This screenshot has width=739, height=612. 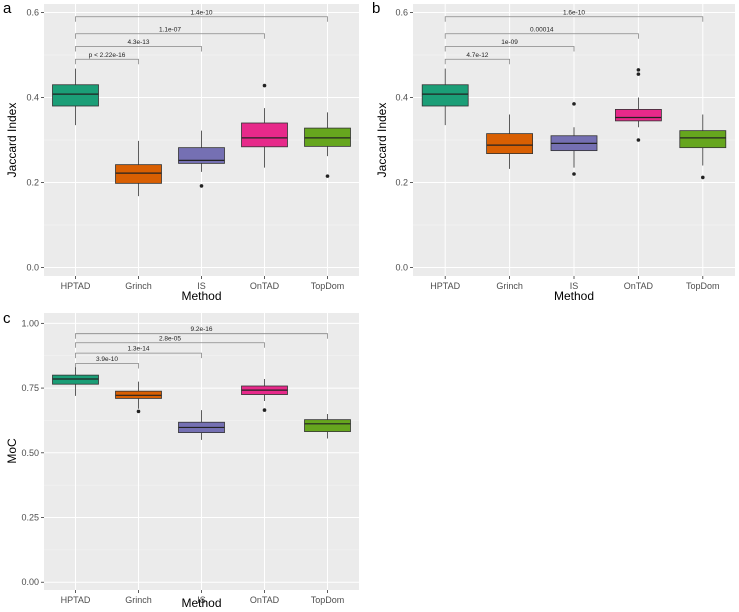 I want to click on panel-b-box-ontad, so click(x=638, y=105).